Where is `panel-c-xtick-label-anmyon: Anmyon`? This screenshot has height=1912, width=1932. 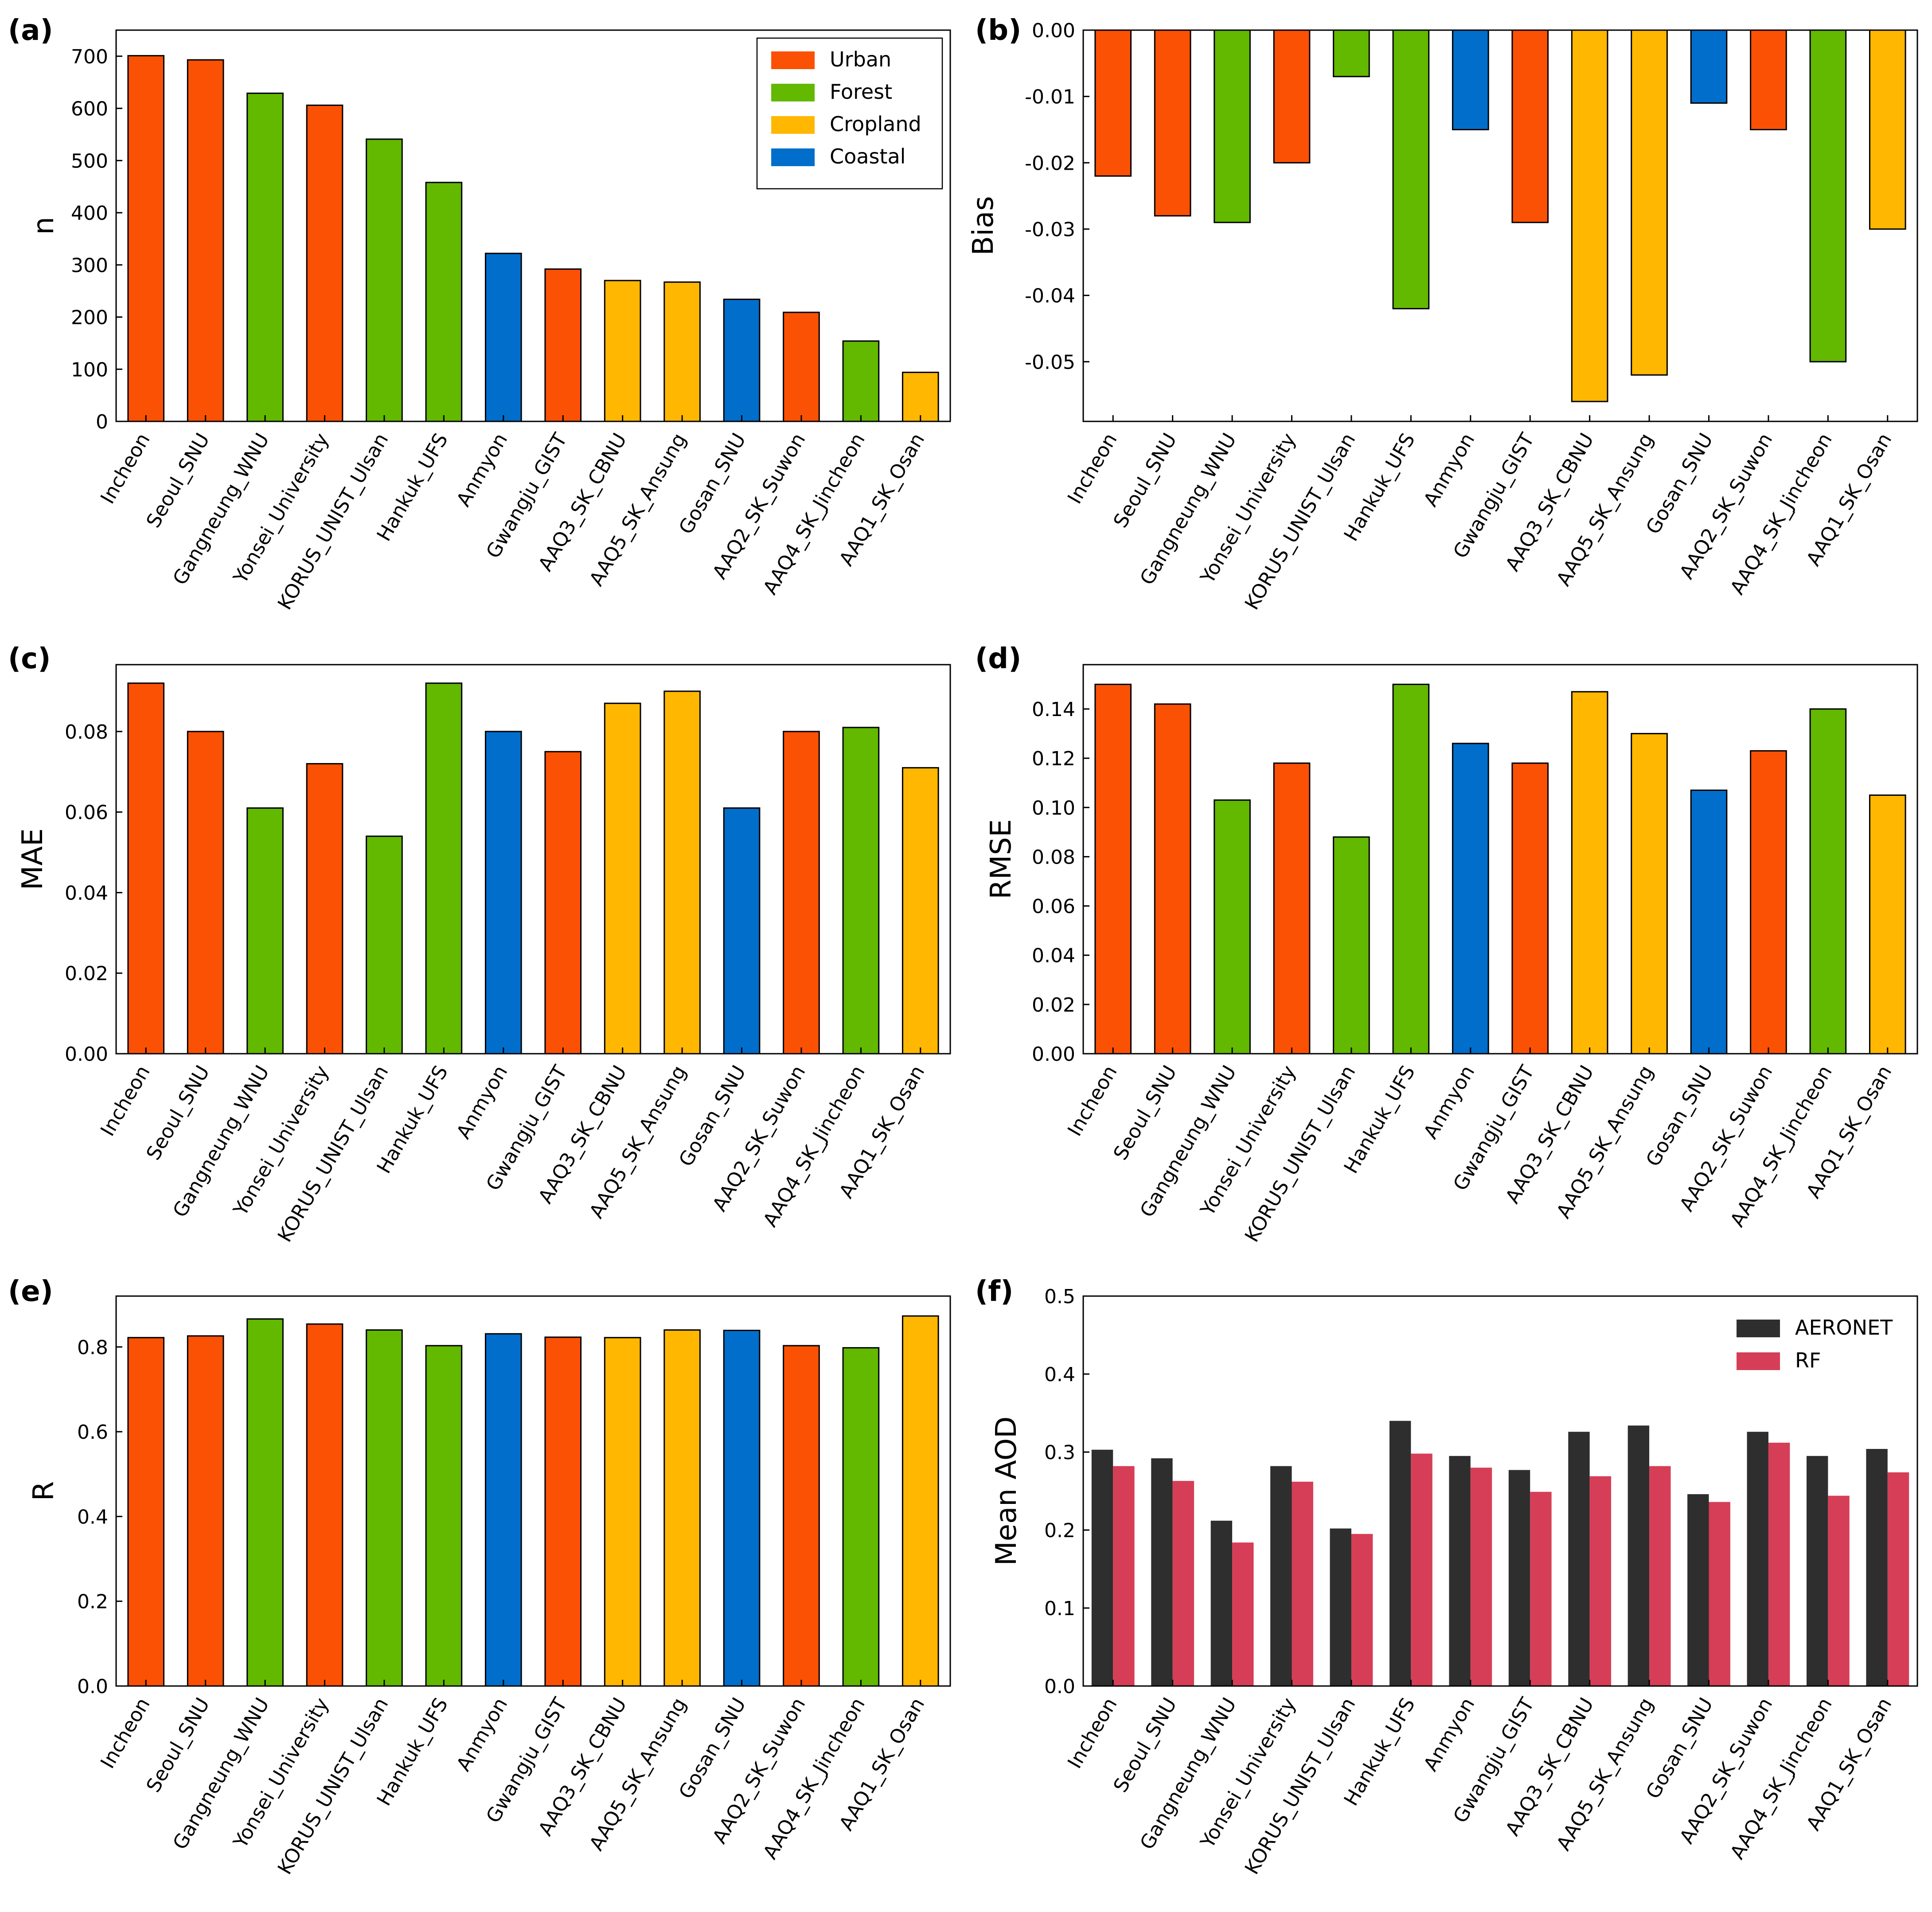 panel-c-xtick-label-anmyon: Anmyon is located at coordinates (482, 1102).